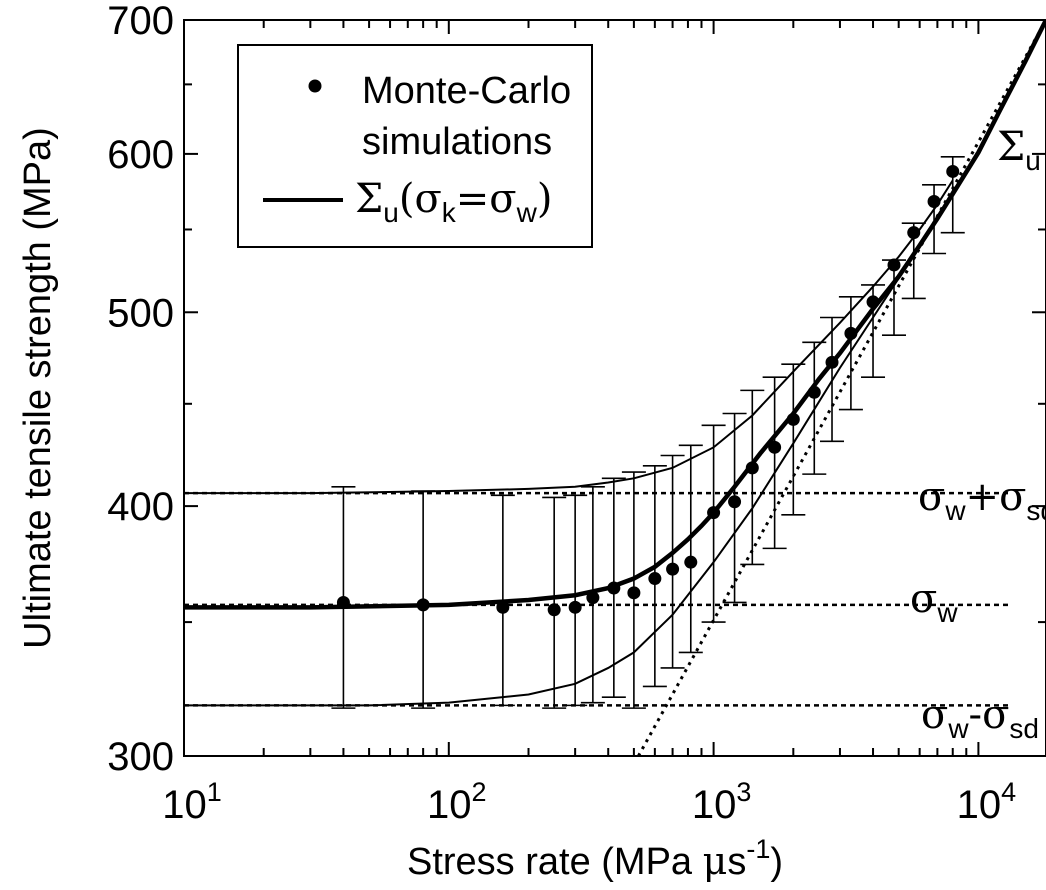 This screenshot has width=1046, height=890. I want to click on x-axis-title: Stress rate (MPa μs-1), so click(595, 858).